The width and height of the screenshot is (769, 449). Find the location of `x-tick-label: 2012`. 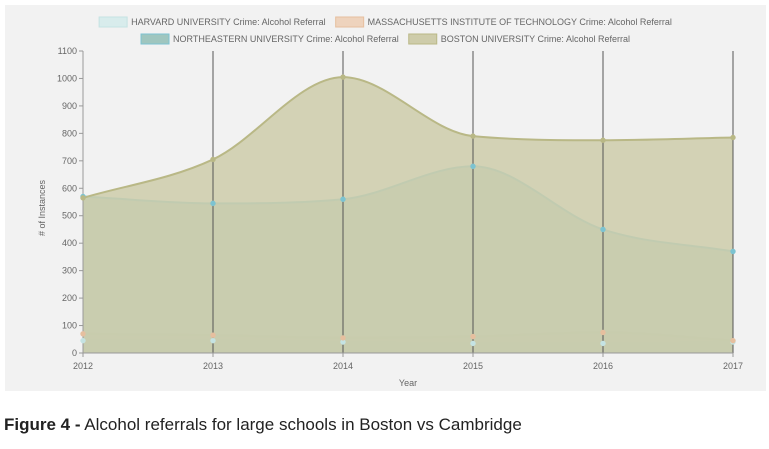

x-tick-label: 2012 is located at coordinates (83, 366).